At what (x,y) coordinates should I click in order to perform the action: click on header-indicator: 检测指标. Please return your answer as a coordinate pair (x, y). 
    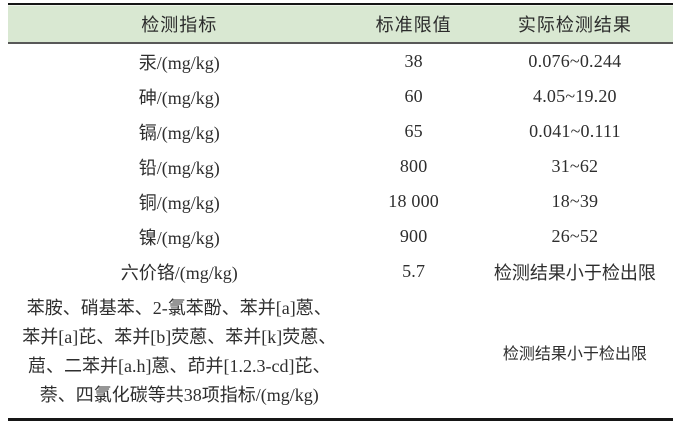
    Looking at the image, I should click on (179, 24).